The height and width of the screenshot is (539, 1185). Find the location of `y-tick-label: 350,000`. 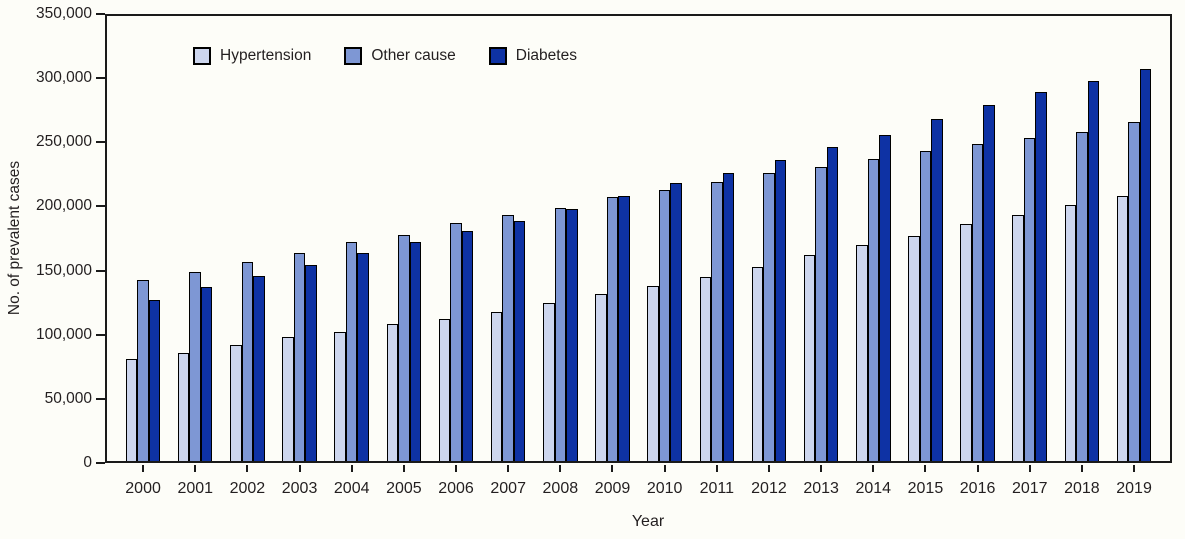

y-tick-label: 350,000 is located at coordinates (63, 13).